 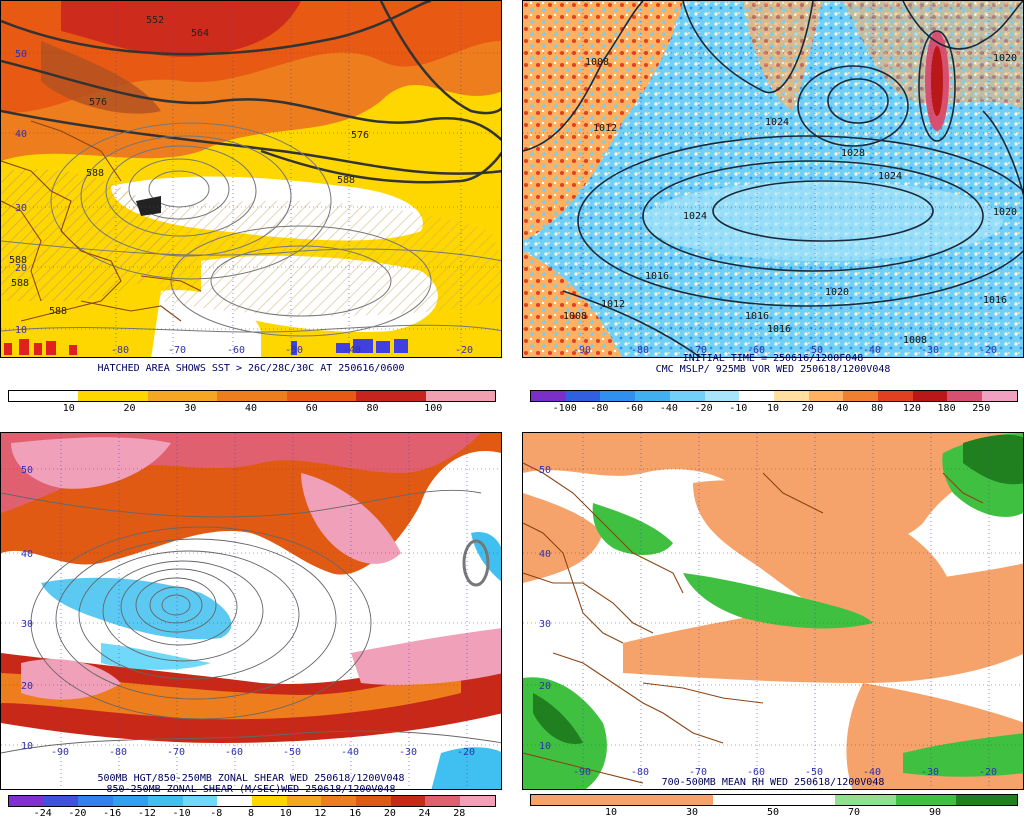 What do you see at coordinates (613, 304) in the screenshot?
I see `contour-label: 1012` at bounding box center [613, 304].